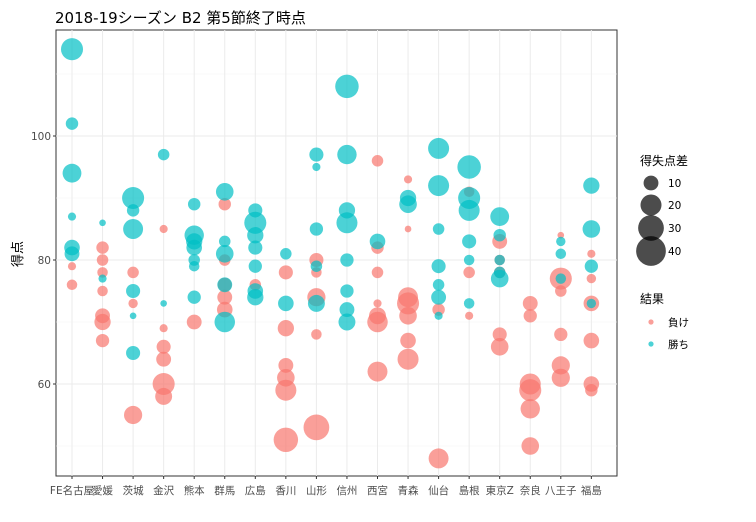 The image size is (756, 522). What do you see at coordinates (561, 491) in the screenshot?
I see `x-tick-label: 八王子` at bounding box center [561, 491].